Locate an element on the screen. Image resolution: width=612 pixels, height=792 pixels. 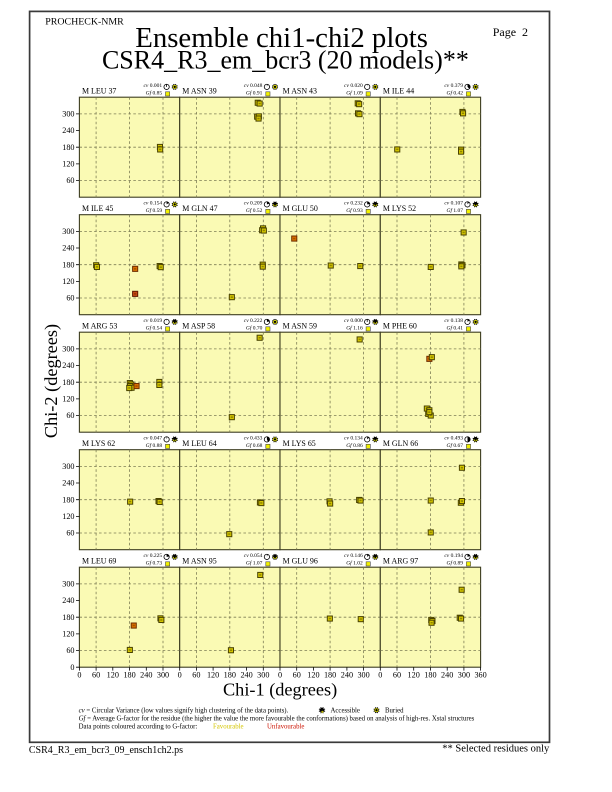
svg-text: cv 0.493 is located at coordinates (453, 439).